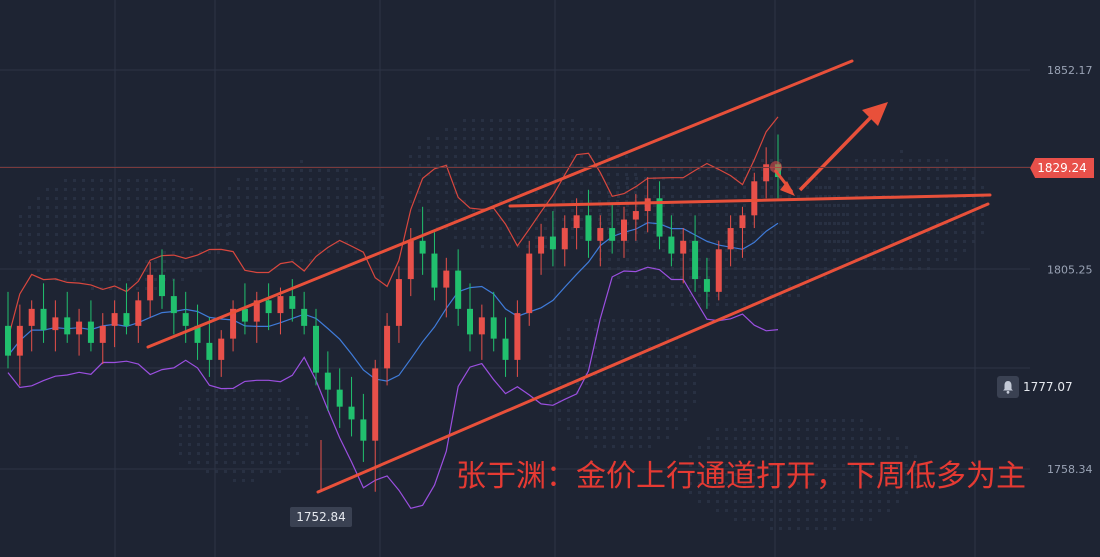 This screenshot has width=1100, height=557. I want to click on bell-icon, so click(1008, 387).